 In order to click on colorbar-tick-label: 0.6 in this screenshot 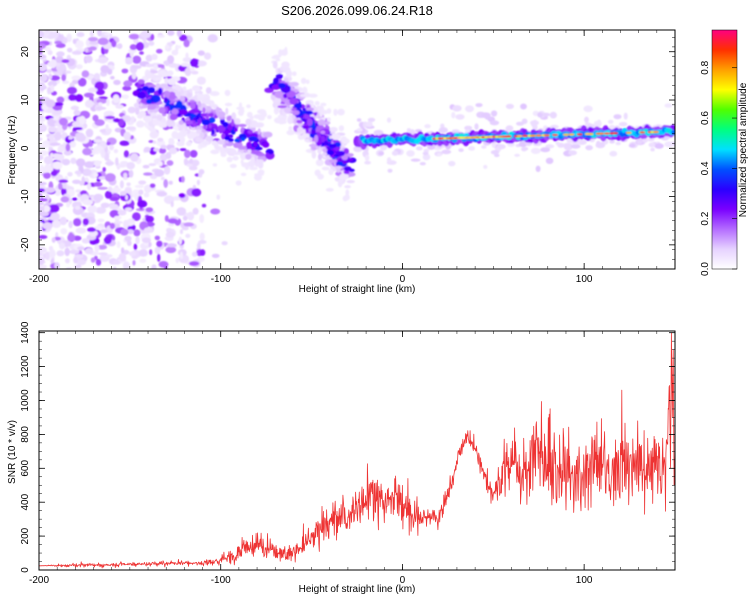, I will do `click(705, 118)`.